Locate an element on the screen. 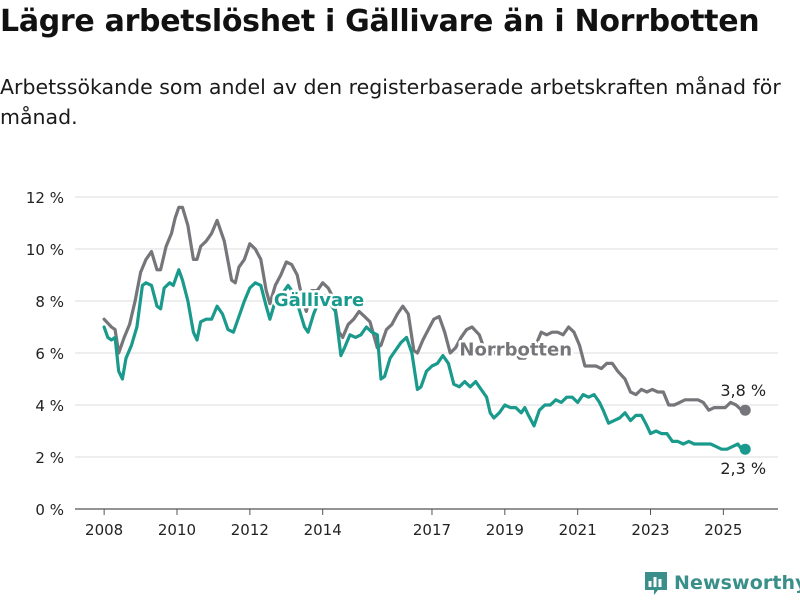 This screenshot has height=600, width=800. x-tick-label: 2014 is located at coordinates (323, 530).